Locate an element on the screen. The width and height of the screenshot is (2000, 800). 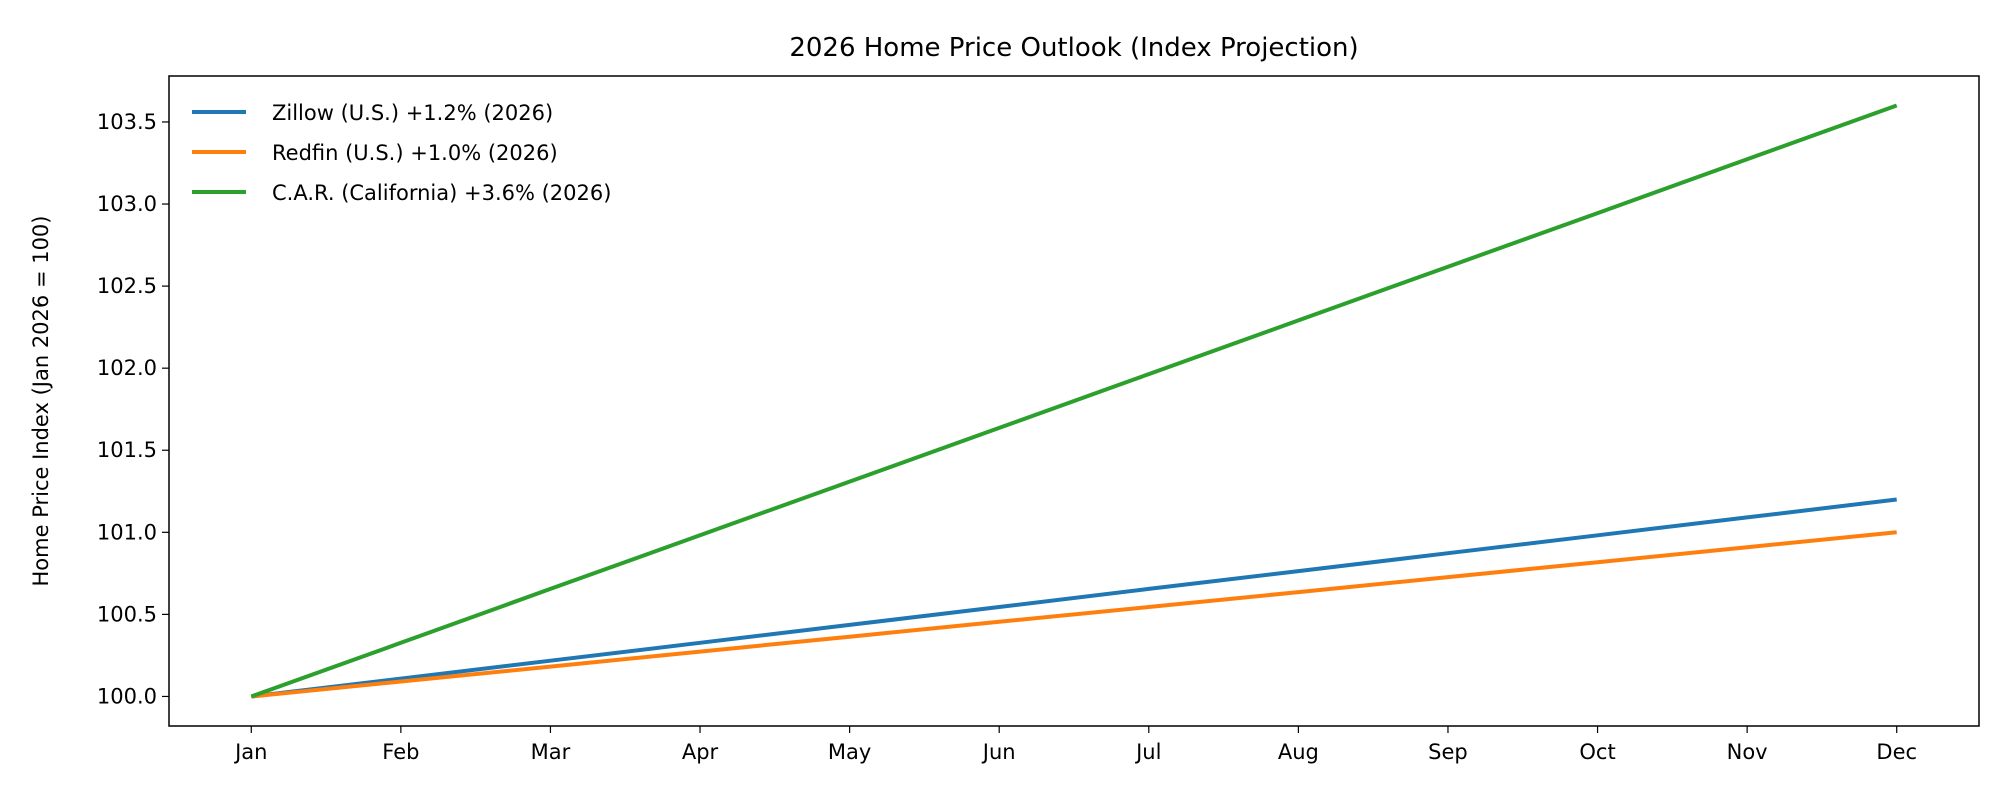
y-tick-label: 100.0 is located at coordinates (127, 696).